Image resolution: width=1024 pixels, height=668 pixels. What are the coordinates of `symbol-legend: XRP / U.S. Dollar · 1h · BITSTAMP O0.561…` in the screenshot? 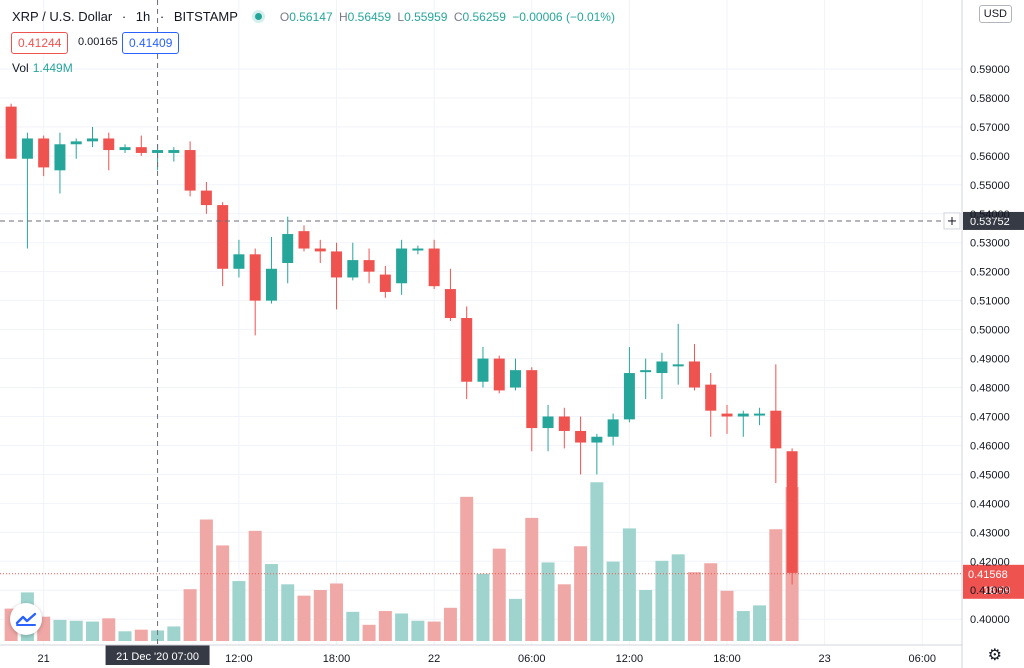 It's located at (315, 16).